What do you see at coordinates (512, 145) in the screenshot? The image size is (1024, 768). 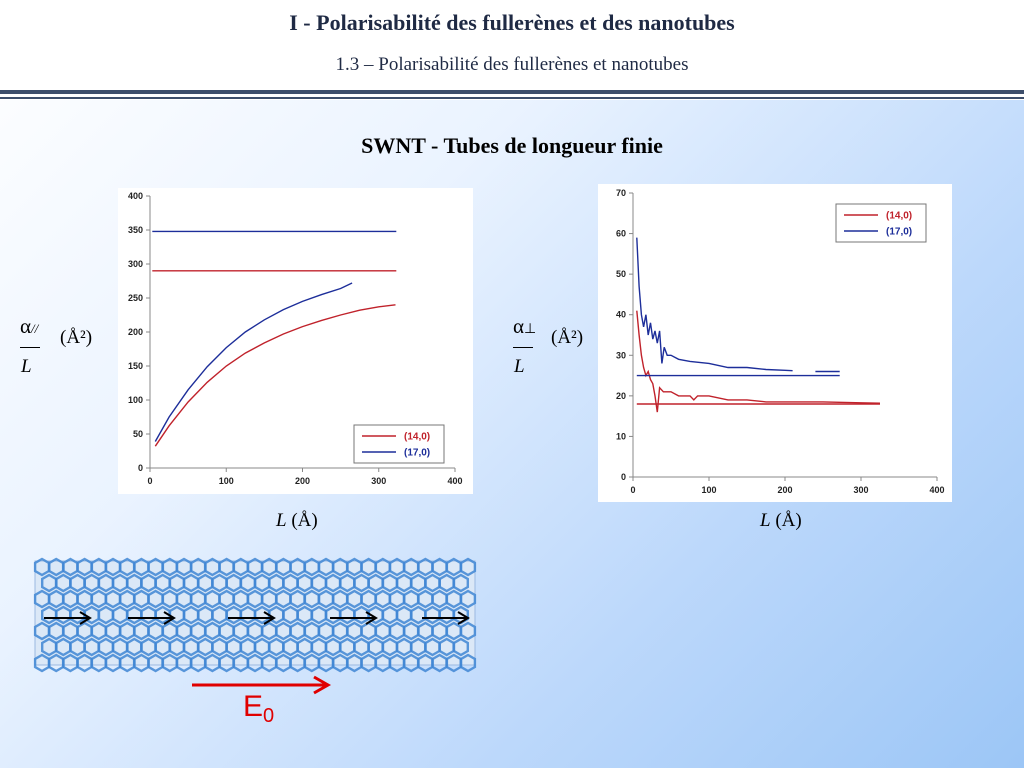 I see `slide-heading: SWNT - Tubes de longueur finie` at bounding box center [512, 145].